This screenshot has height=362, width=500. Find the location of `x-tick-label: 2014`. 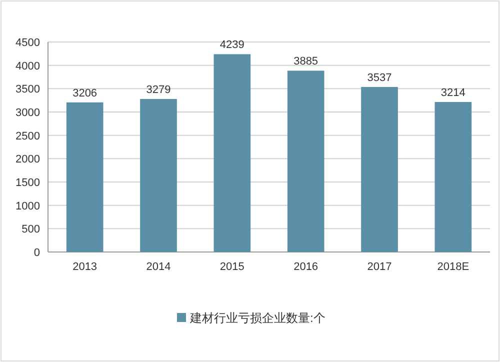

x-tick-label: 2014 is located at coordinates (158, 267).